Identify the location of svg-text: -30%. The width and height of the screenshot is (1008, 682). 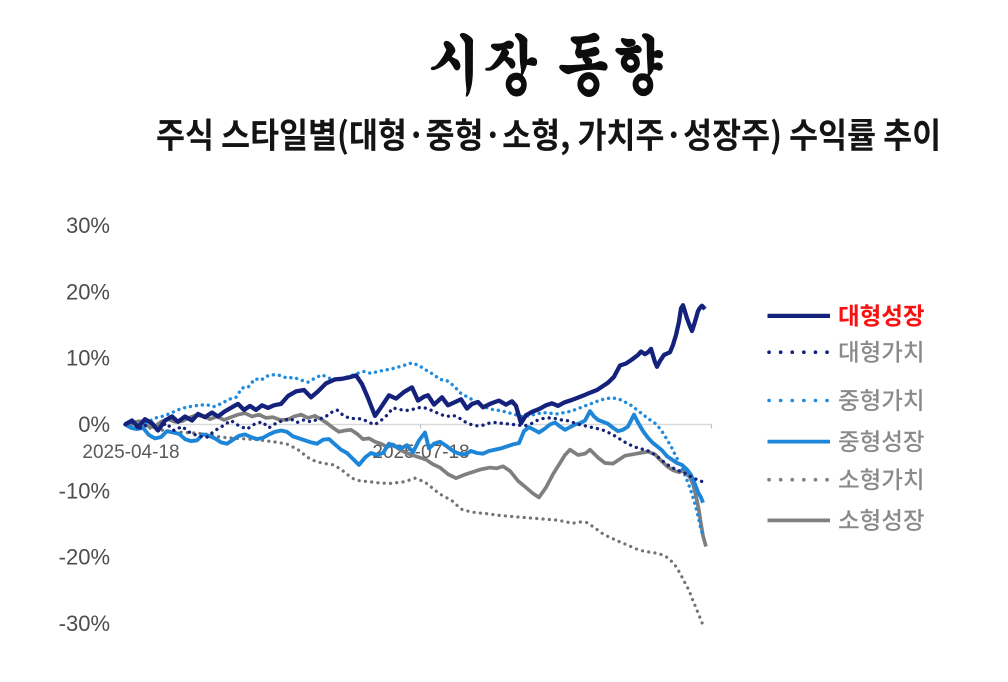
(84, 623).